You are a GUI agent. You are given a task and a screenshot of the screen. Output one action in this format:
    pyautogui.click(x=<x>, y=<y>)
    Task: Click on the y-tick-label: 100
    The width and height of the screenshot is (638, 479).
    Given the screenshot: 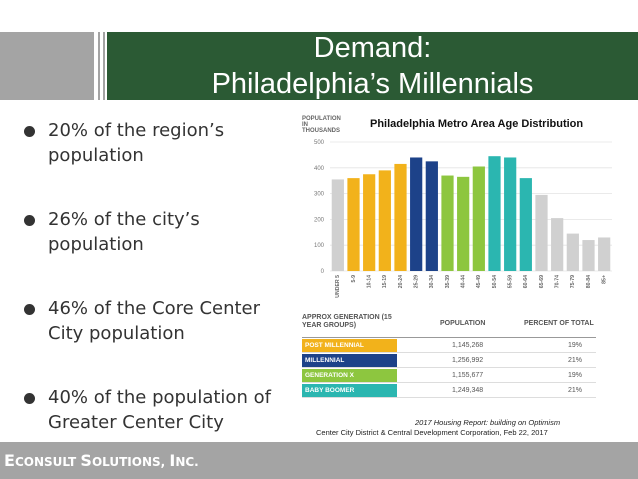 What is the action you would take?
    pyautogui.click(x=319, y=246)
    